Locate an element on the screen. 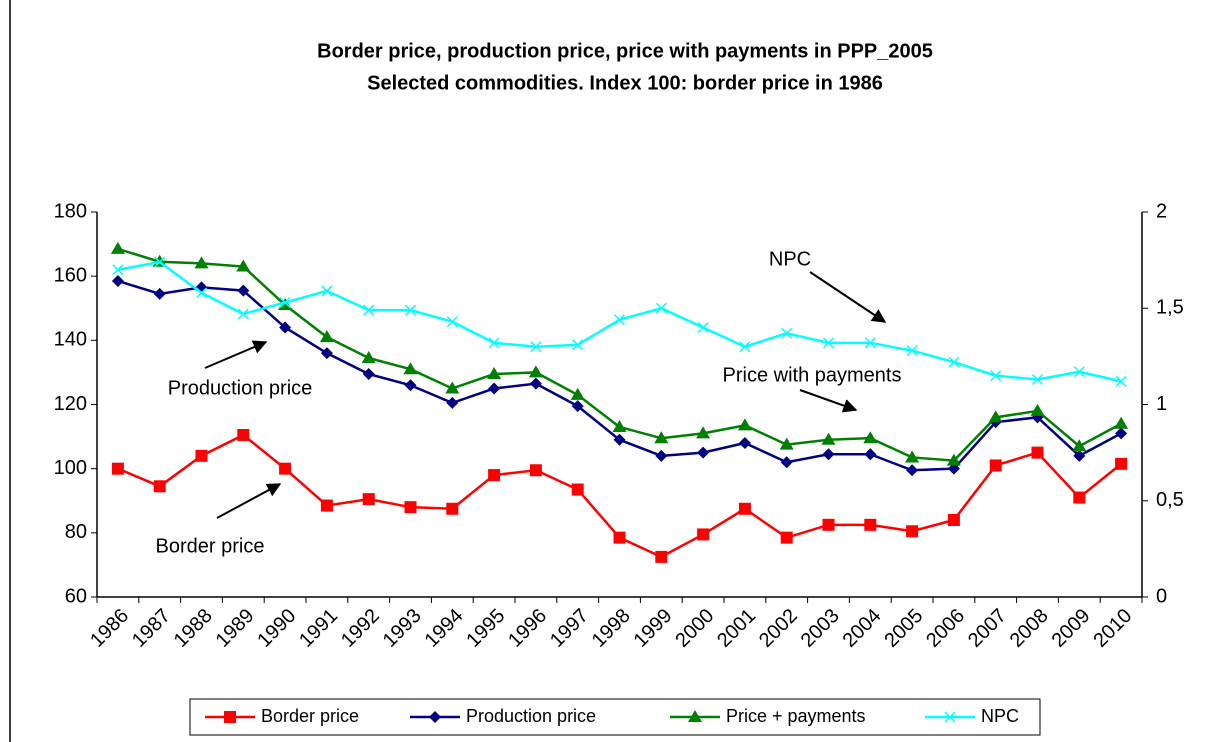 Image resolution: width=1215 pixels, height=742 pixels. x-tick-label: 1992 is located at coordinates (360, 628).